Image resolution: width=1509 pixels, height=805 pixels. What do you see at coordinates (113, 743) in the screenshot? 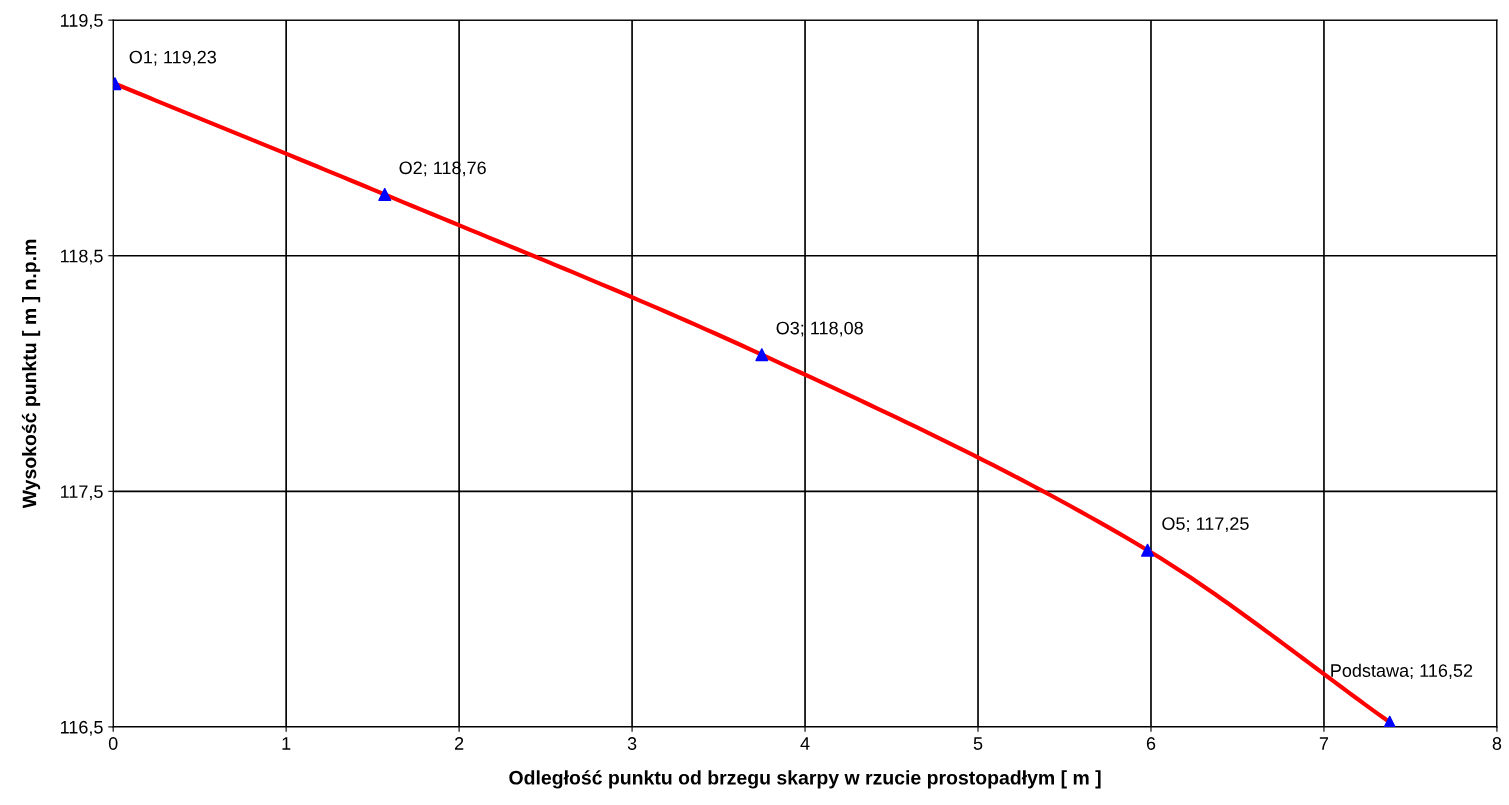
I see `x-tick-label: 0` at bounding box center [113, 743].